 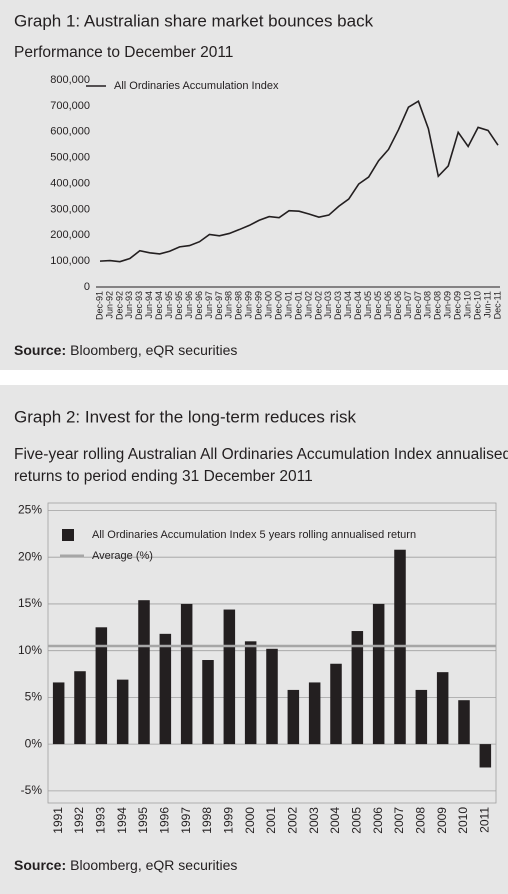 What do you see at coordinates (70, 209) in the screenshot?
I see `y-tick-label: 300,000` at bounding box center [70, 209].